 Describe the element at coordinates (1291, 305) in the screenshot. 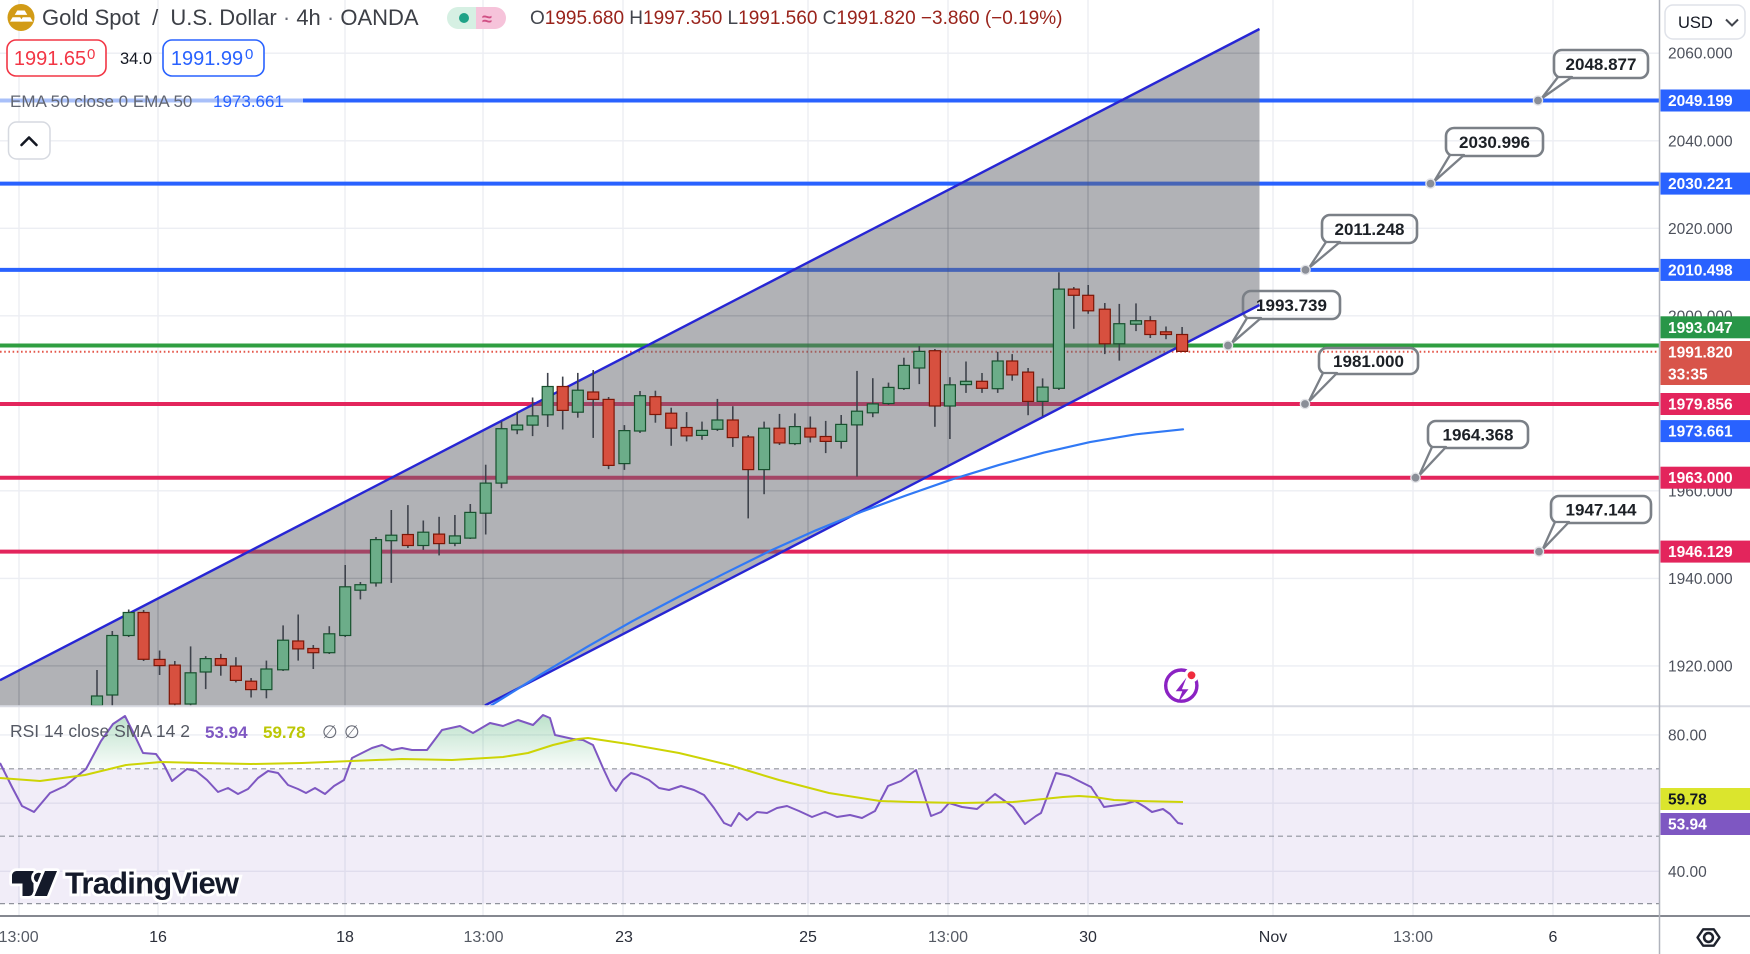

I see `svg-text: 1993.739` at that location.